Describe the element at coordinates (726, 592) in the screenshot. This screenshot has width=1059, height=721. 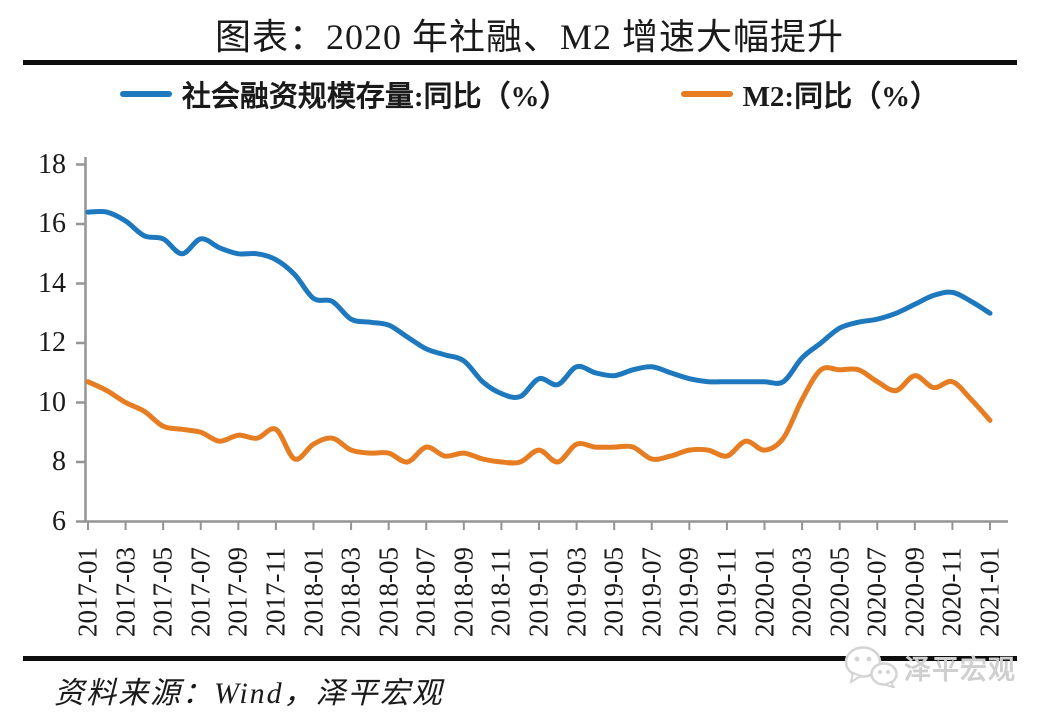
I see `x-tick-label: 2019-11` at that location.